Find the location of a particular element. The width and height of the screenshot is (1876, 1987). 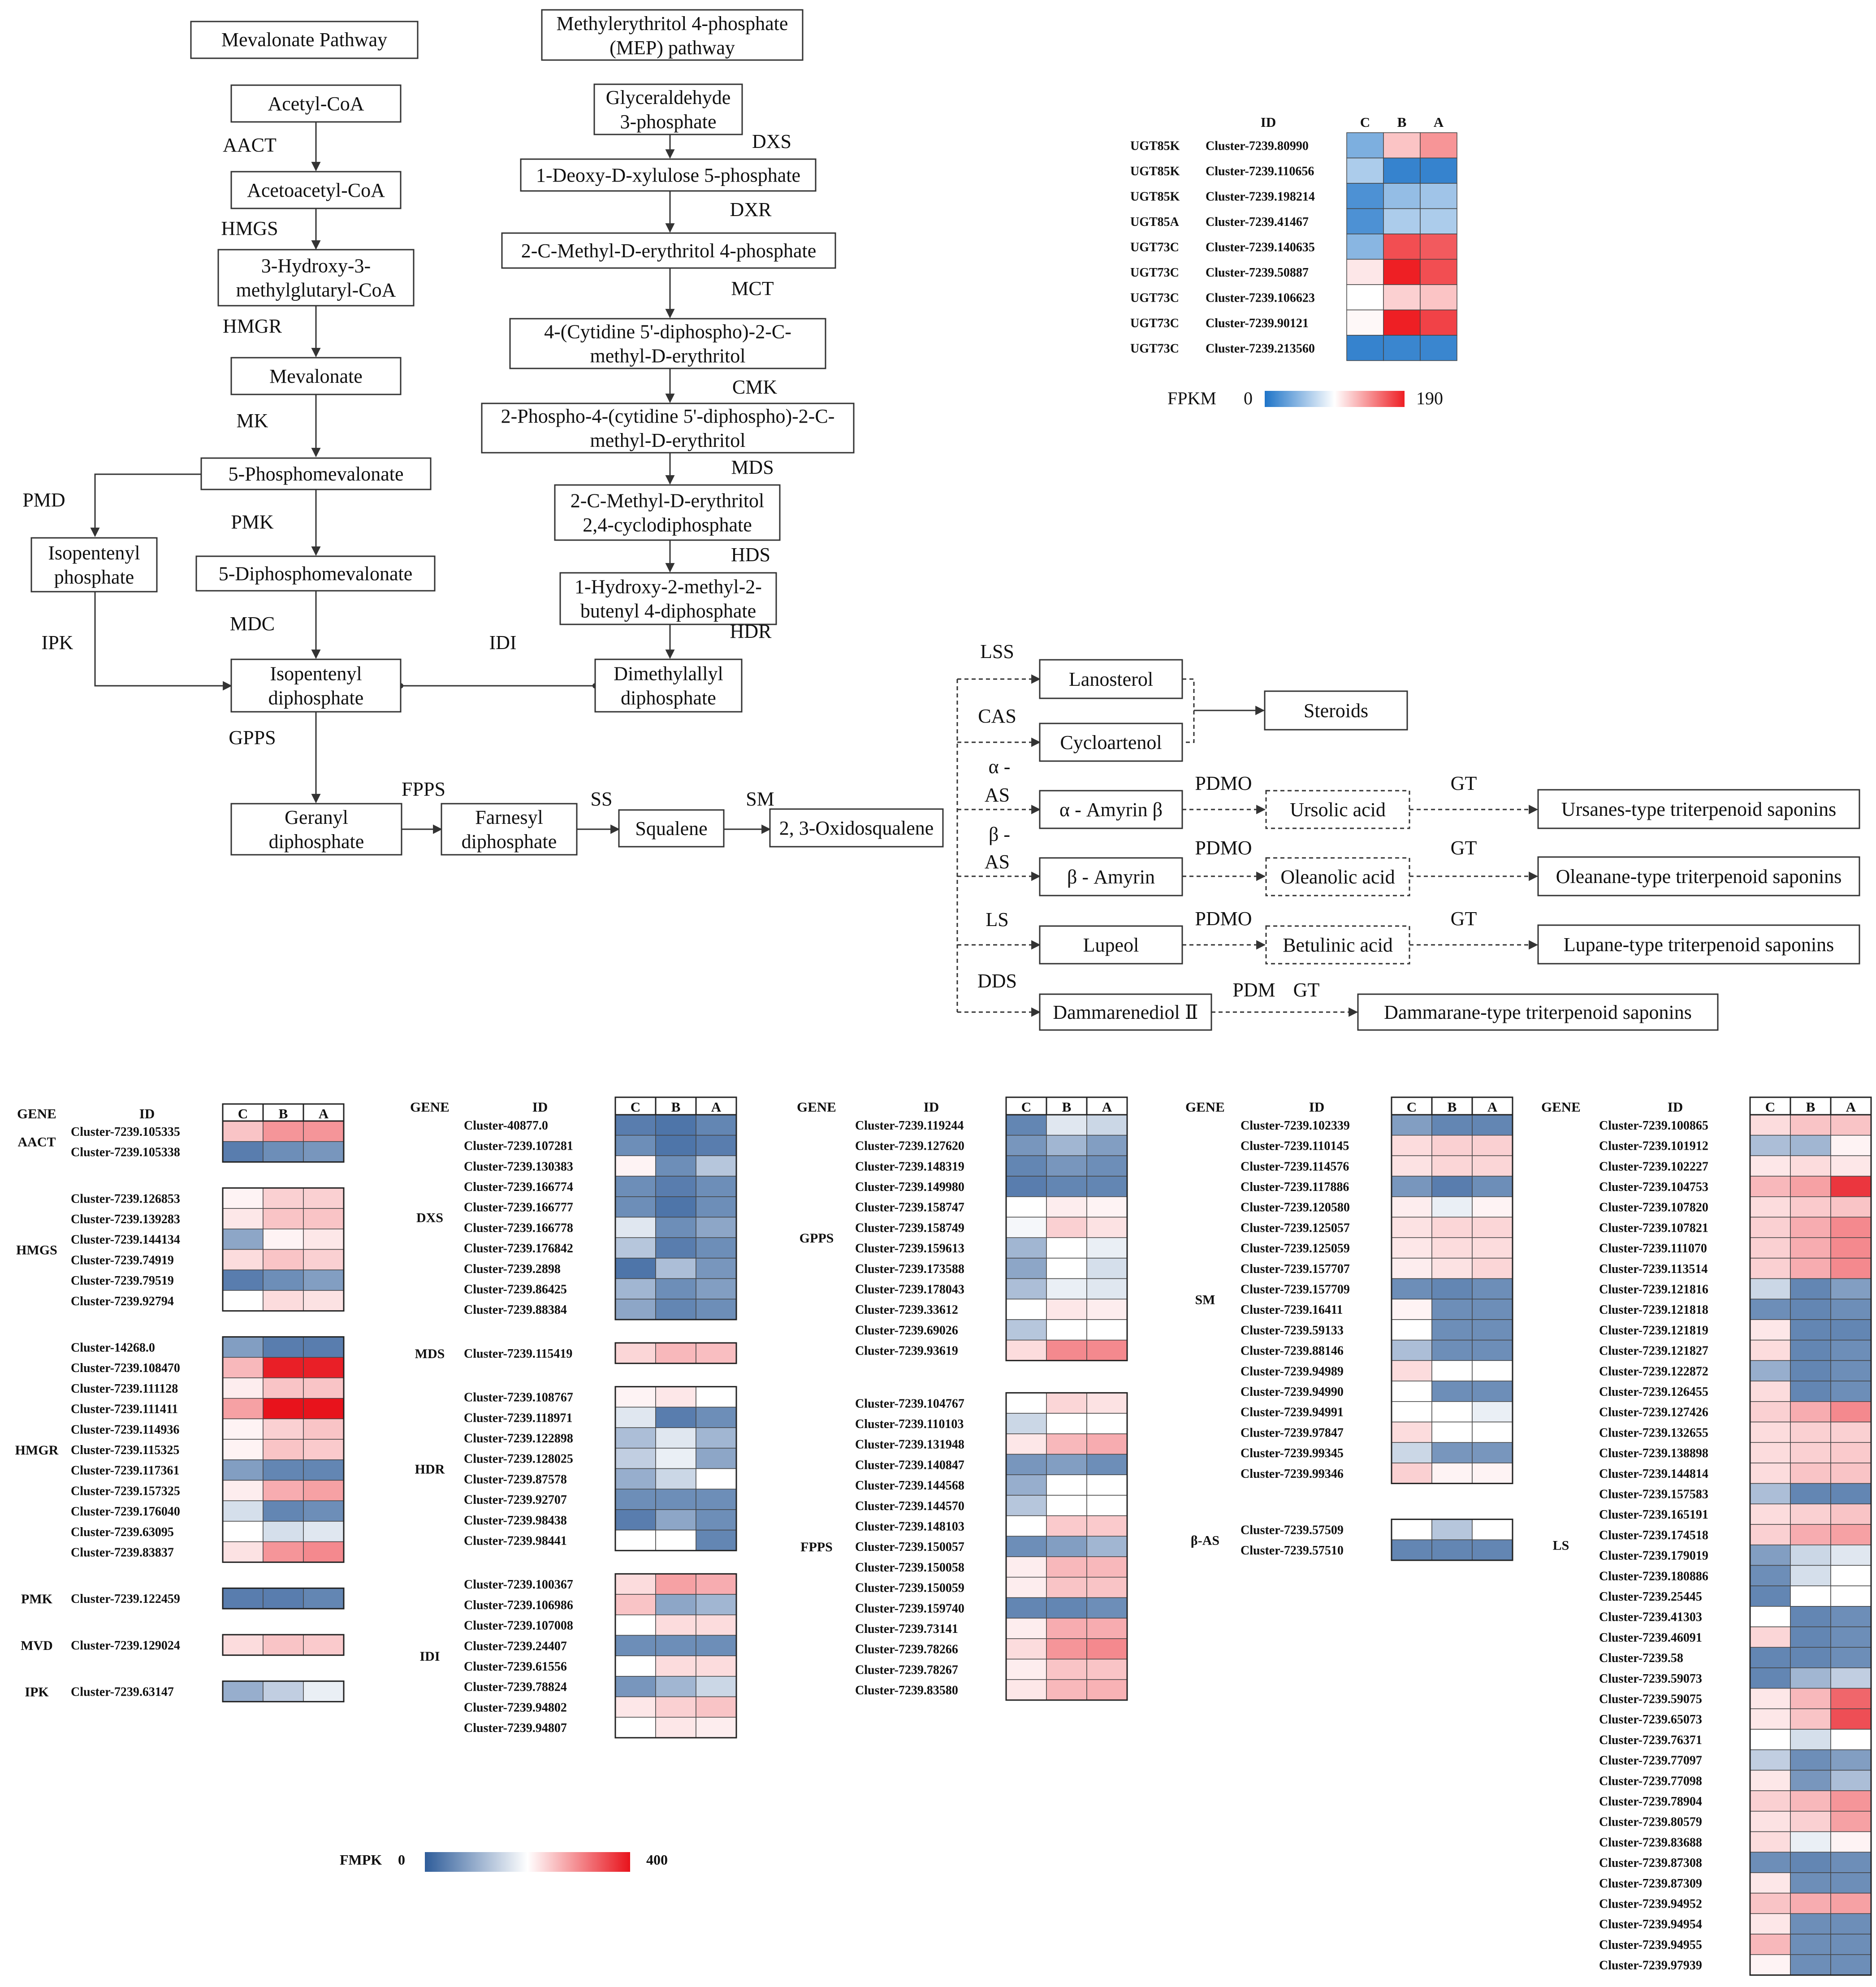

panel-row-id: Cluster-7239.119244 is located at coordinates (909, 1126).